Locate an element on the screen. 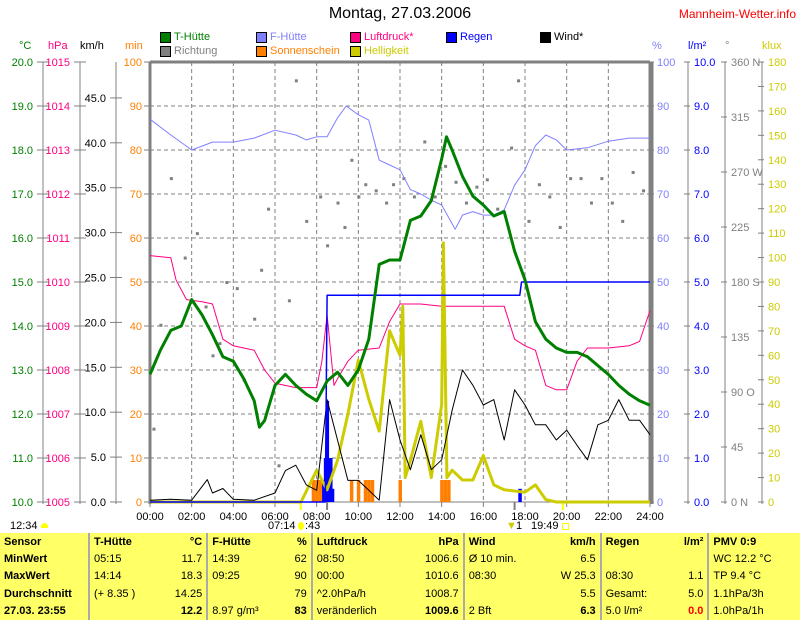 The image size is (800, 620). light-tick-label: 130 is located at coordinates (777, 185).